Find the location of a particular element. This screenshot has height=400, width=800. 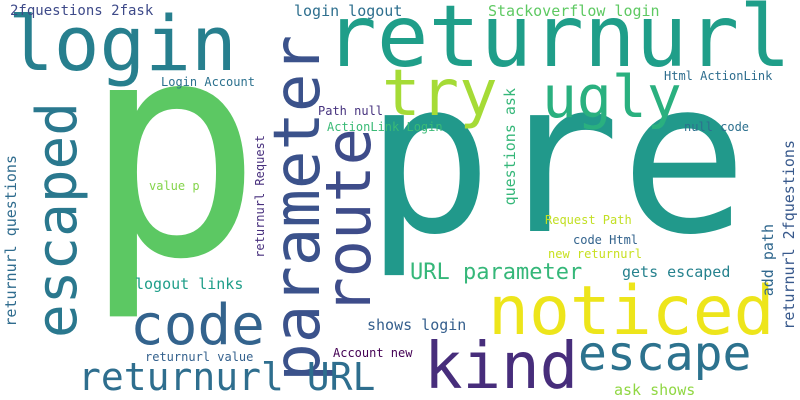

word-shows-login: shows login is located at coordinates (417, 325).